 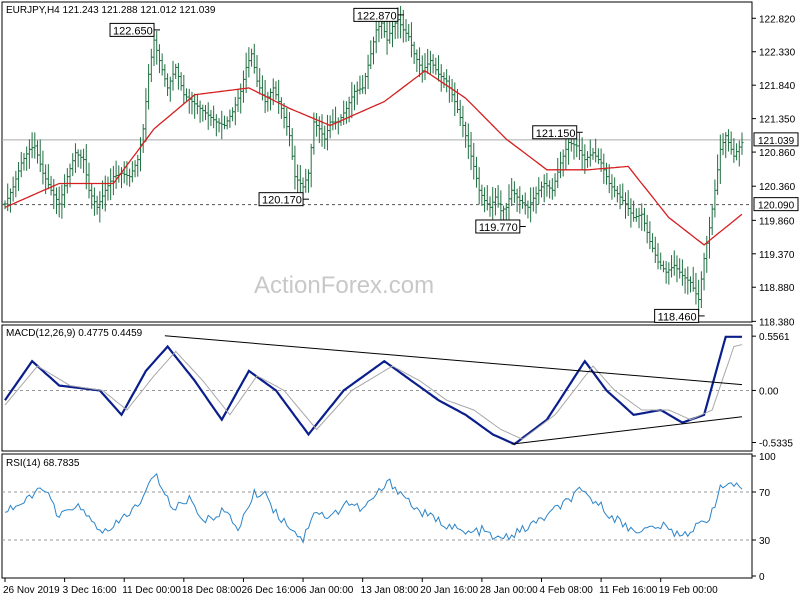 What do you see at coordinates (498, 228) in the screenshot?
I see `price-annotation-label: 119.770` at bounding box center [498, 228].